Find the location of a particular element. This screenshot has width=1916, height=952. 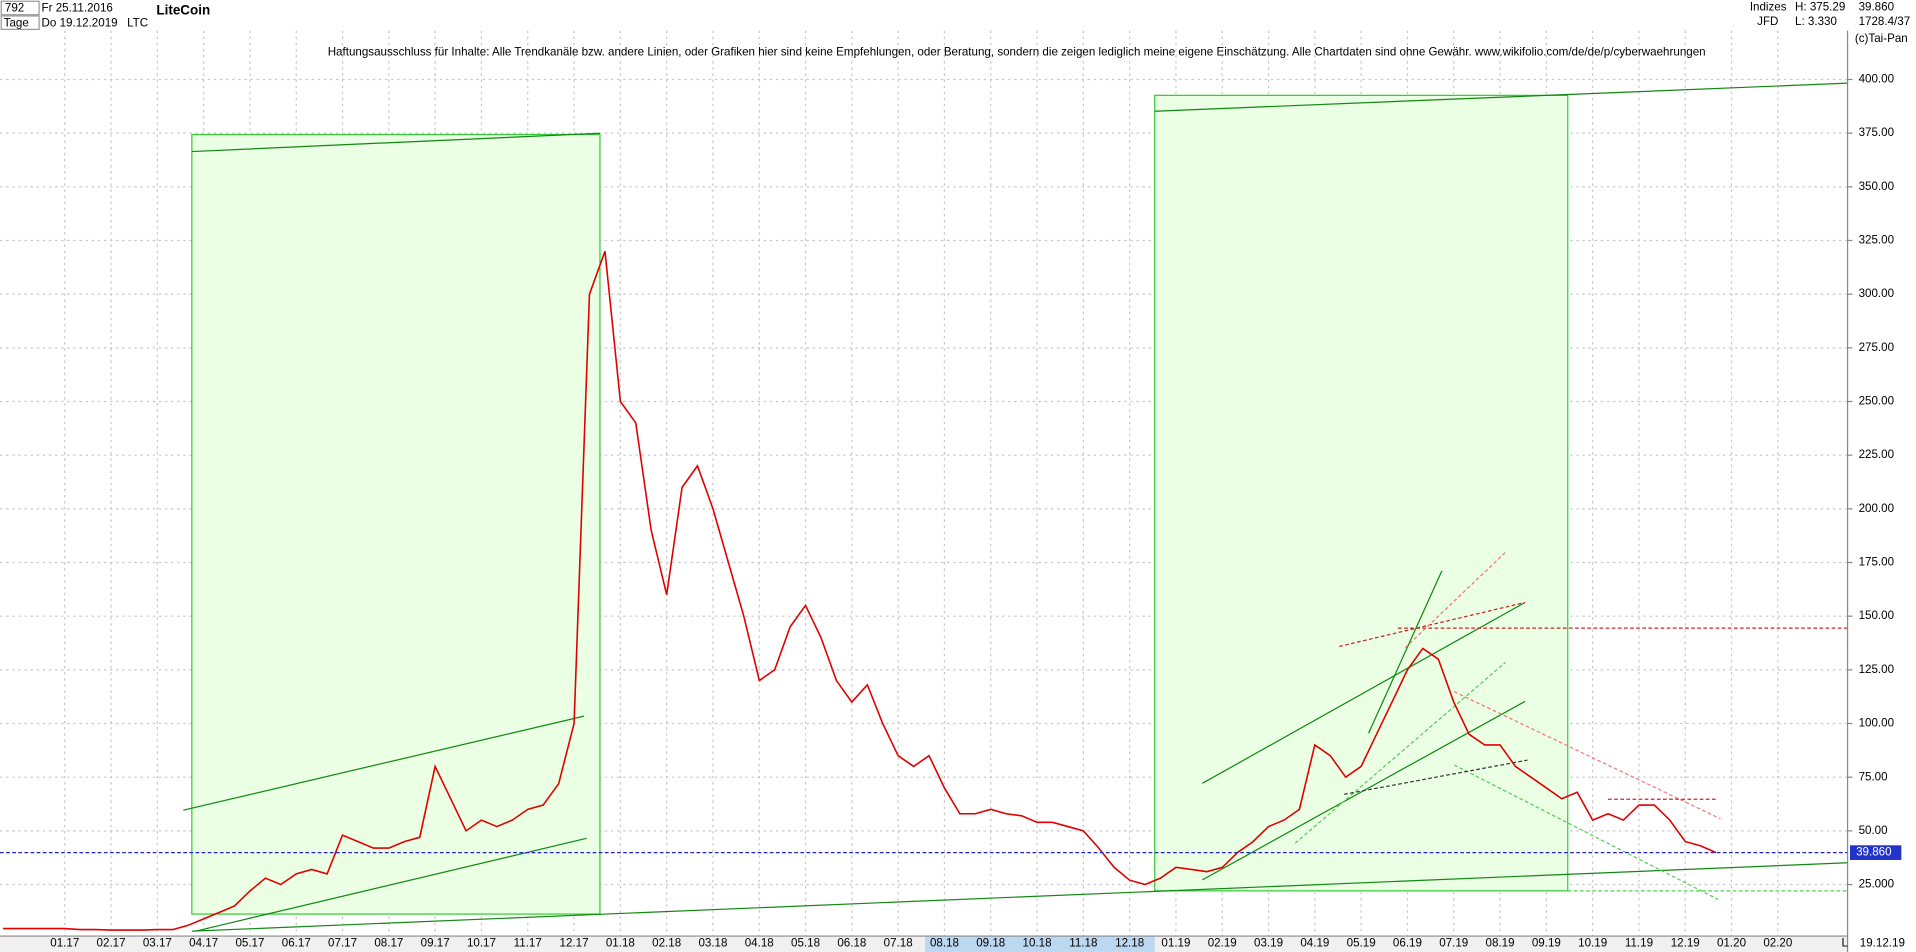

y-tick-label: 50.00 is located at coordinates (1873, 830).